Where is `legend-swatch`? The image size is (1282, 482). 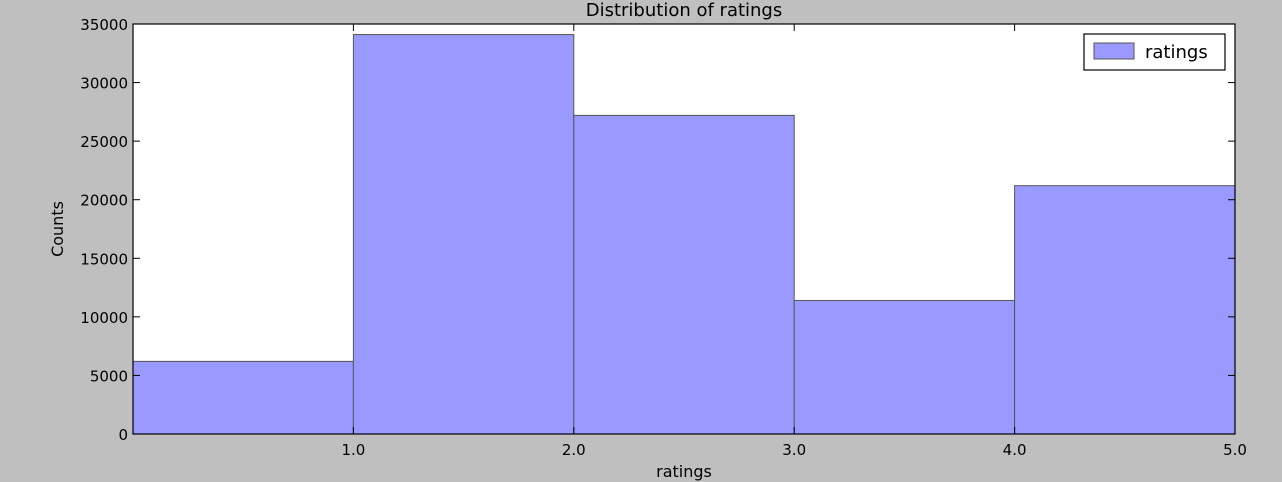
legend-swatch is located at coordinates (1114, 51).